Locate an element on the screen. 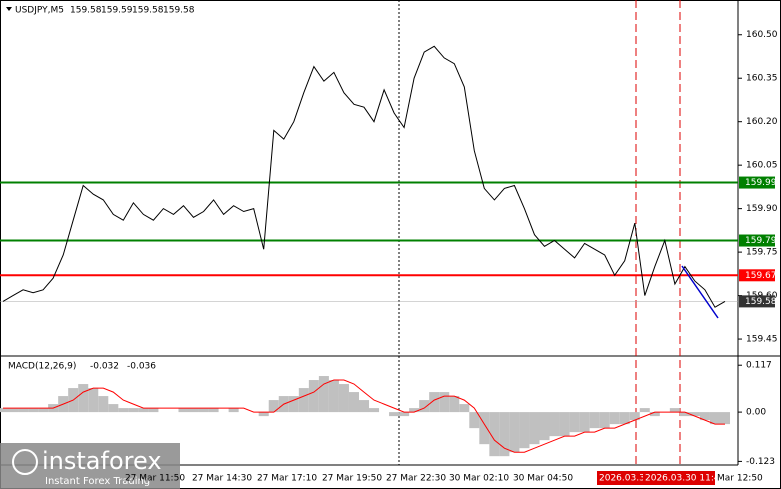 Image resolution: width=781 pixels, height=489 pixels. y-tick-label: 160.20 is located at coordinates (762, 122).